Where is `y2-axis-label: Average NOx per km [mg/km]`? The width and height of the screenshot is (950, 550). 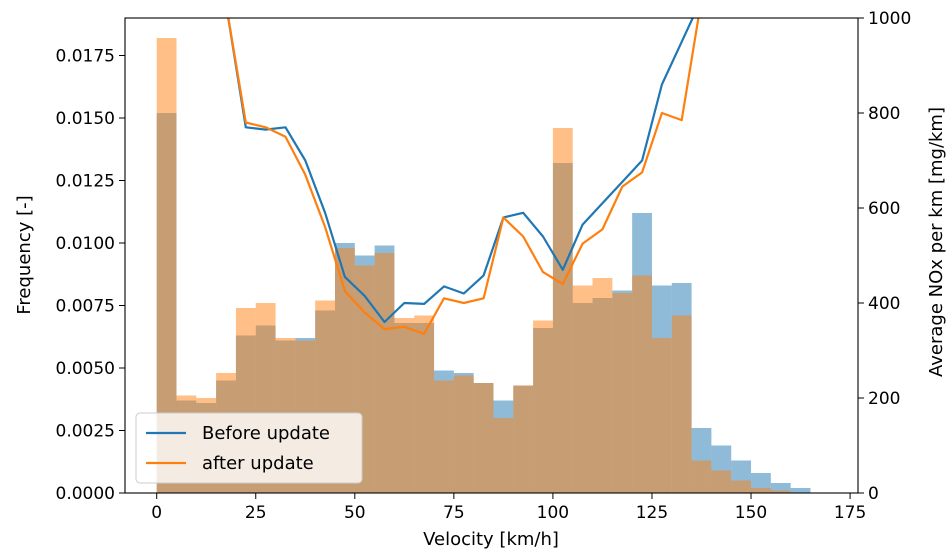
y2-axis-label: Average NOx per km [mg/km] is located at coordinates (936, 242).